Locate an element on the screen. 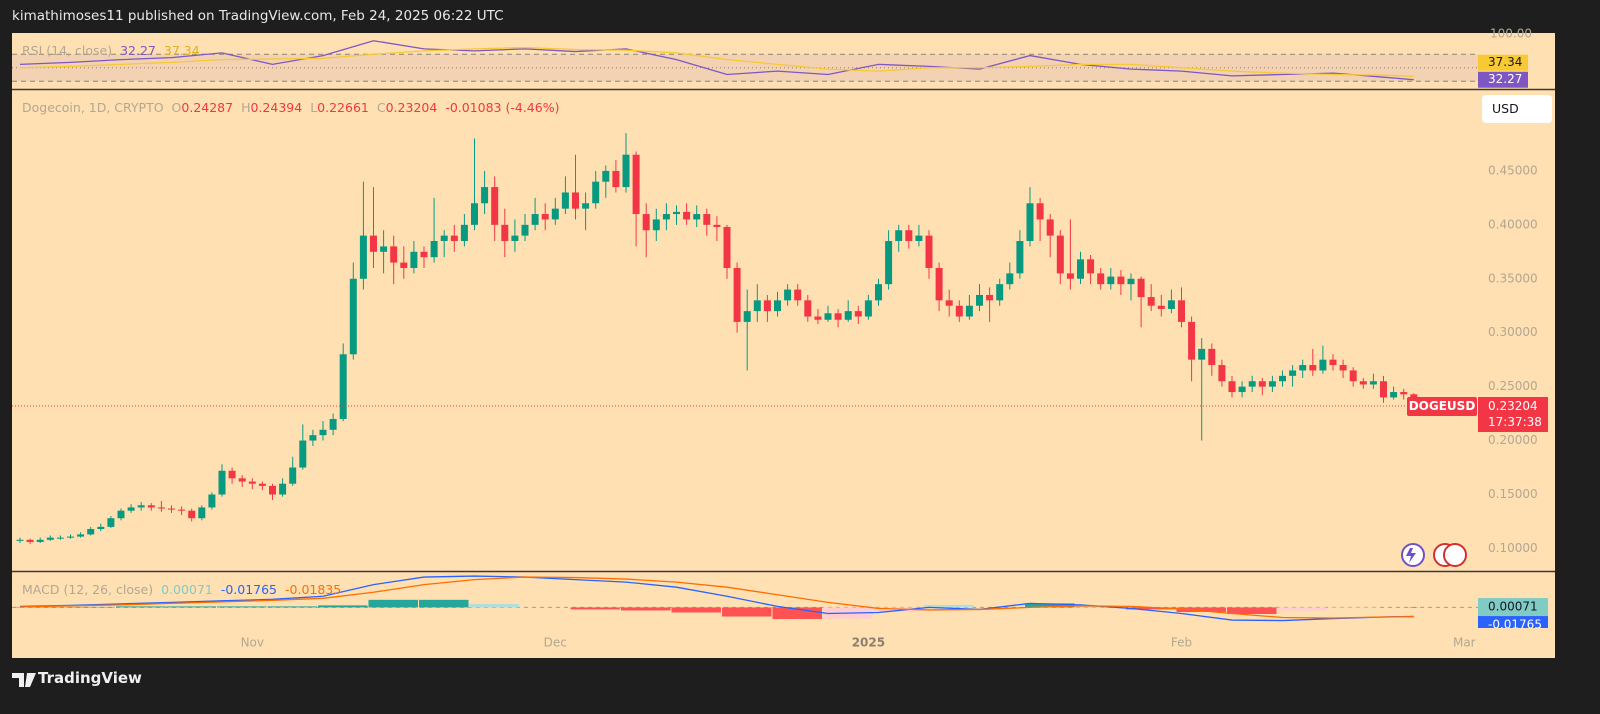 The width and height of the screenshot is (1600, 714). y-tick-label: 0.15000 is located at coordinates (1513, 494).